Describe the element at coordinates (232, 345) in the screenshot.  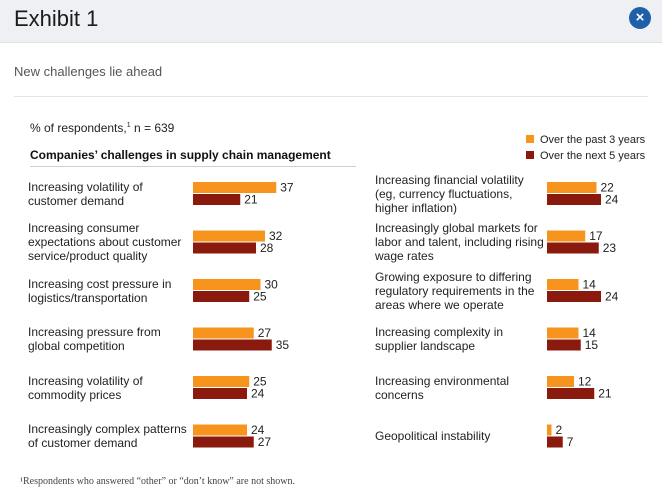
I see `bar-next-l3` at that location.